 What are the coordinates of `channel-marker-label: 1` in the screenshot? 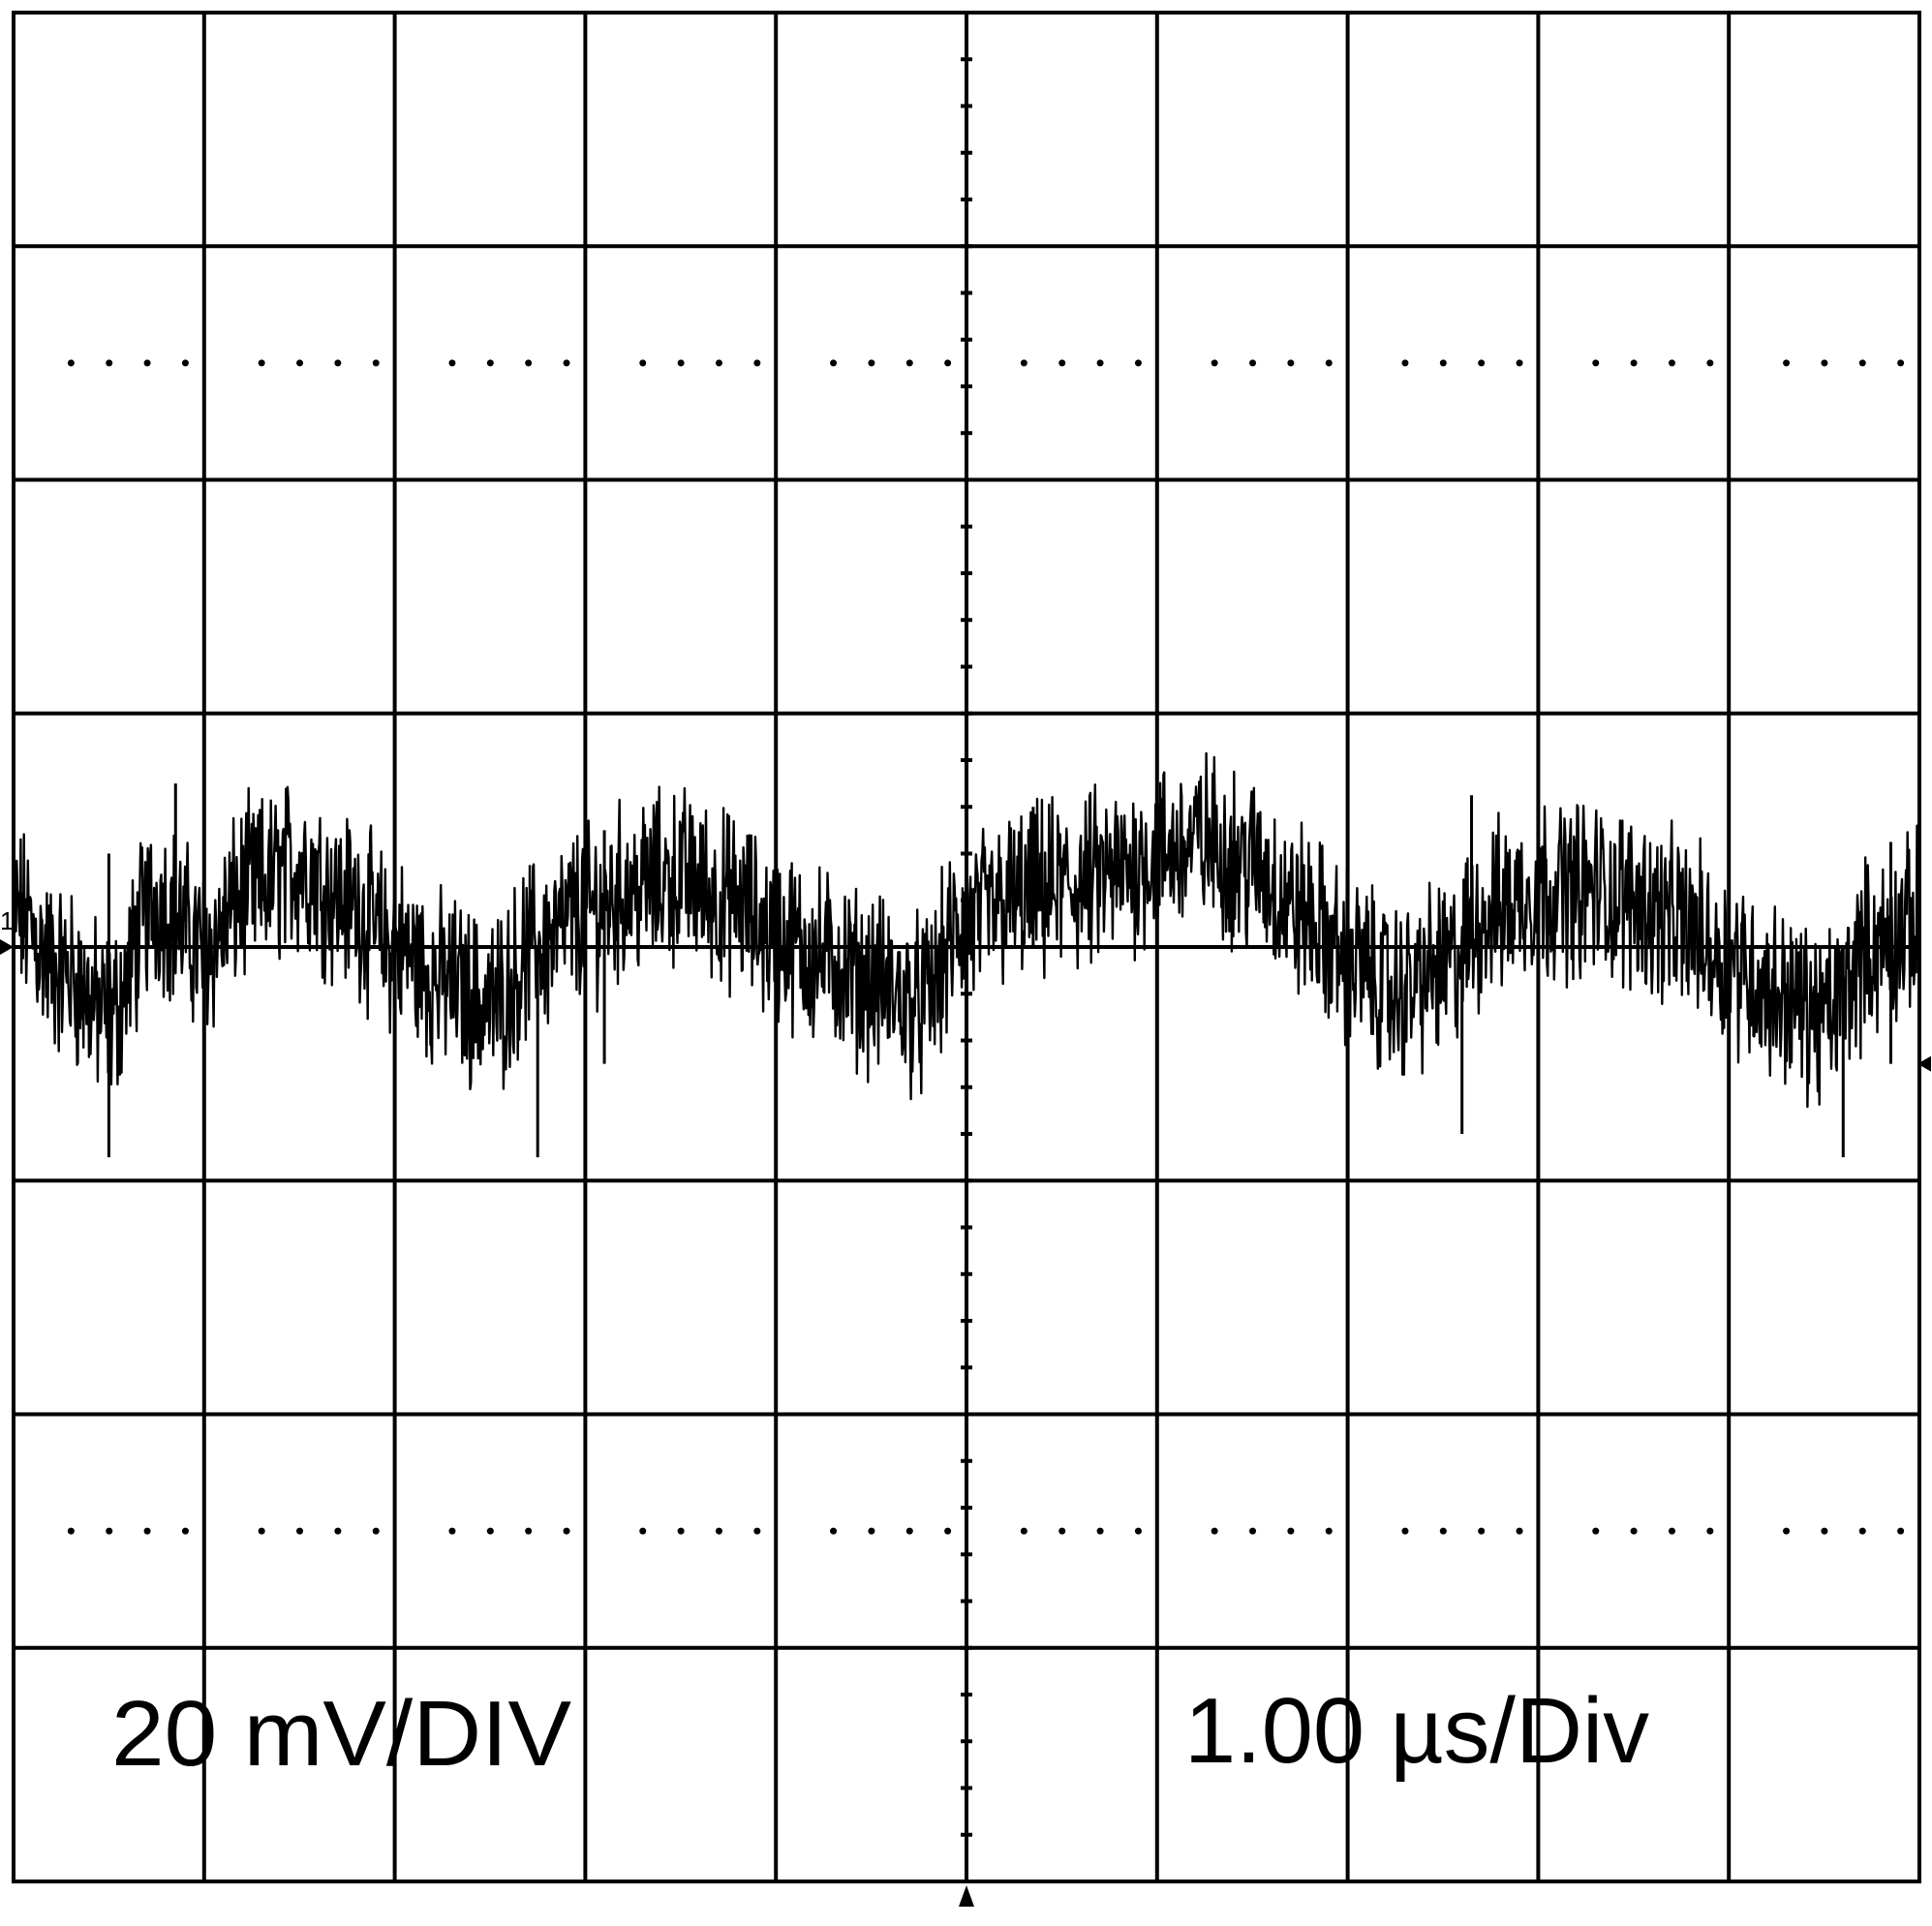 It's located at (7, 920).